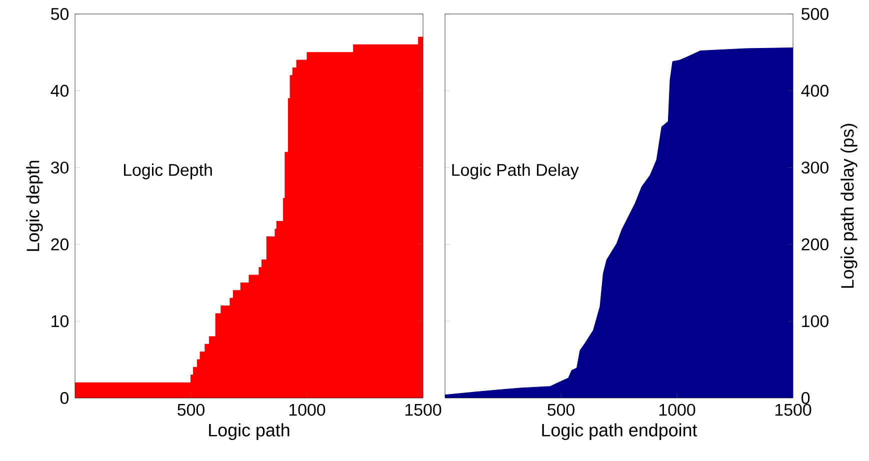 The height and width of the screenshot is (461, 869). What do you see at coordinates (815, 321) in the screenshot?
I see `y2-tick-label: 100` at bounding box center [815, 321].